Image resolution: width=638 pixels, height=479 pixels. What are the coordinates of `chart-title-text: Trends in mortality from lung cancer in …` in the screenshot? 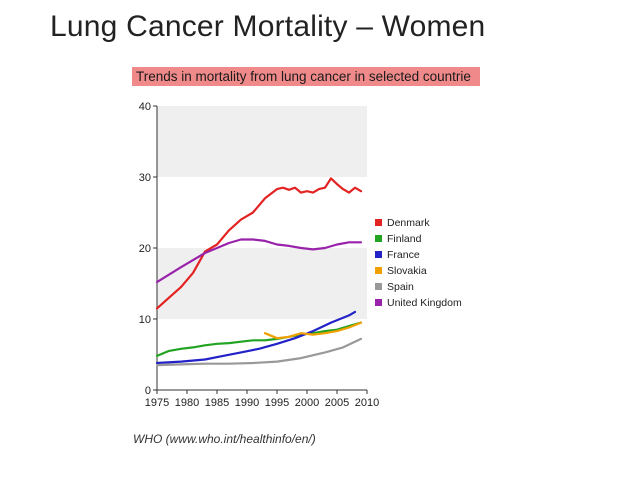 It's located at (303, 76).